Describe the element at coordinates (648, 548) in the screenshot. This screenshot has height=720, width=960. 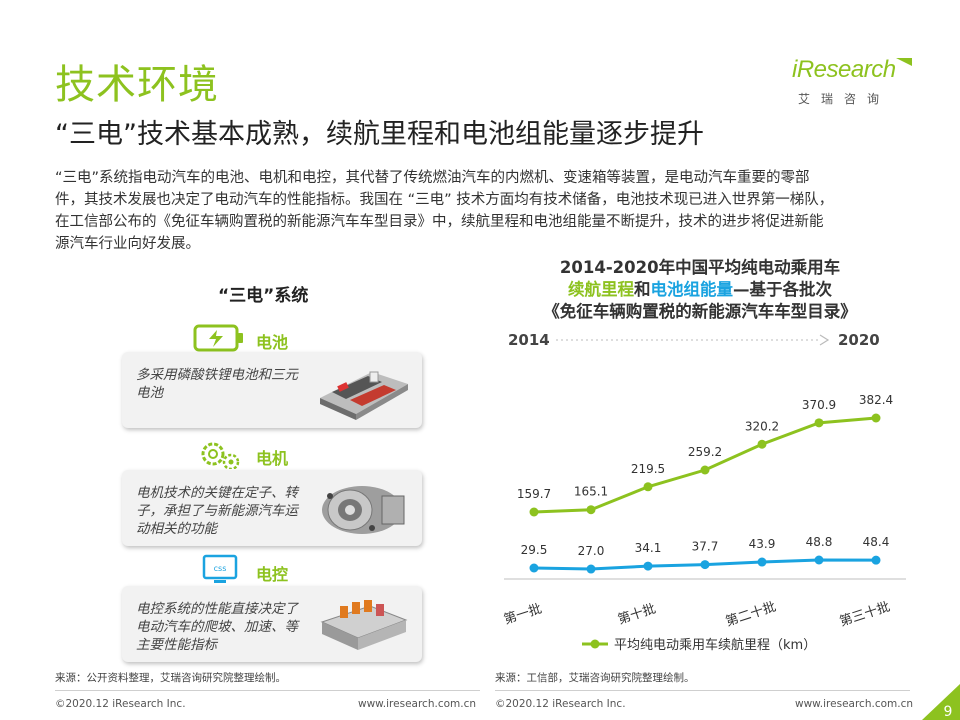
I see `energy-value-label: 34.1` at that location.